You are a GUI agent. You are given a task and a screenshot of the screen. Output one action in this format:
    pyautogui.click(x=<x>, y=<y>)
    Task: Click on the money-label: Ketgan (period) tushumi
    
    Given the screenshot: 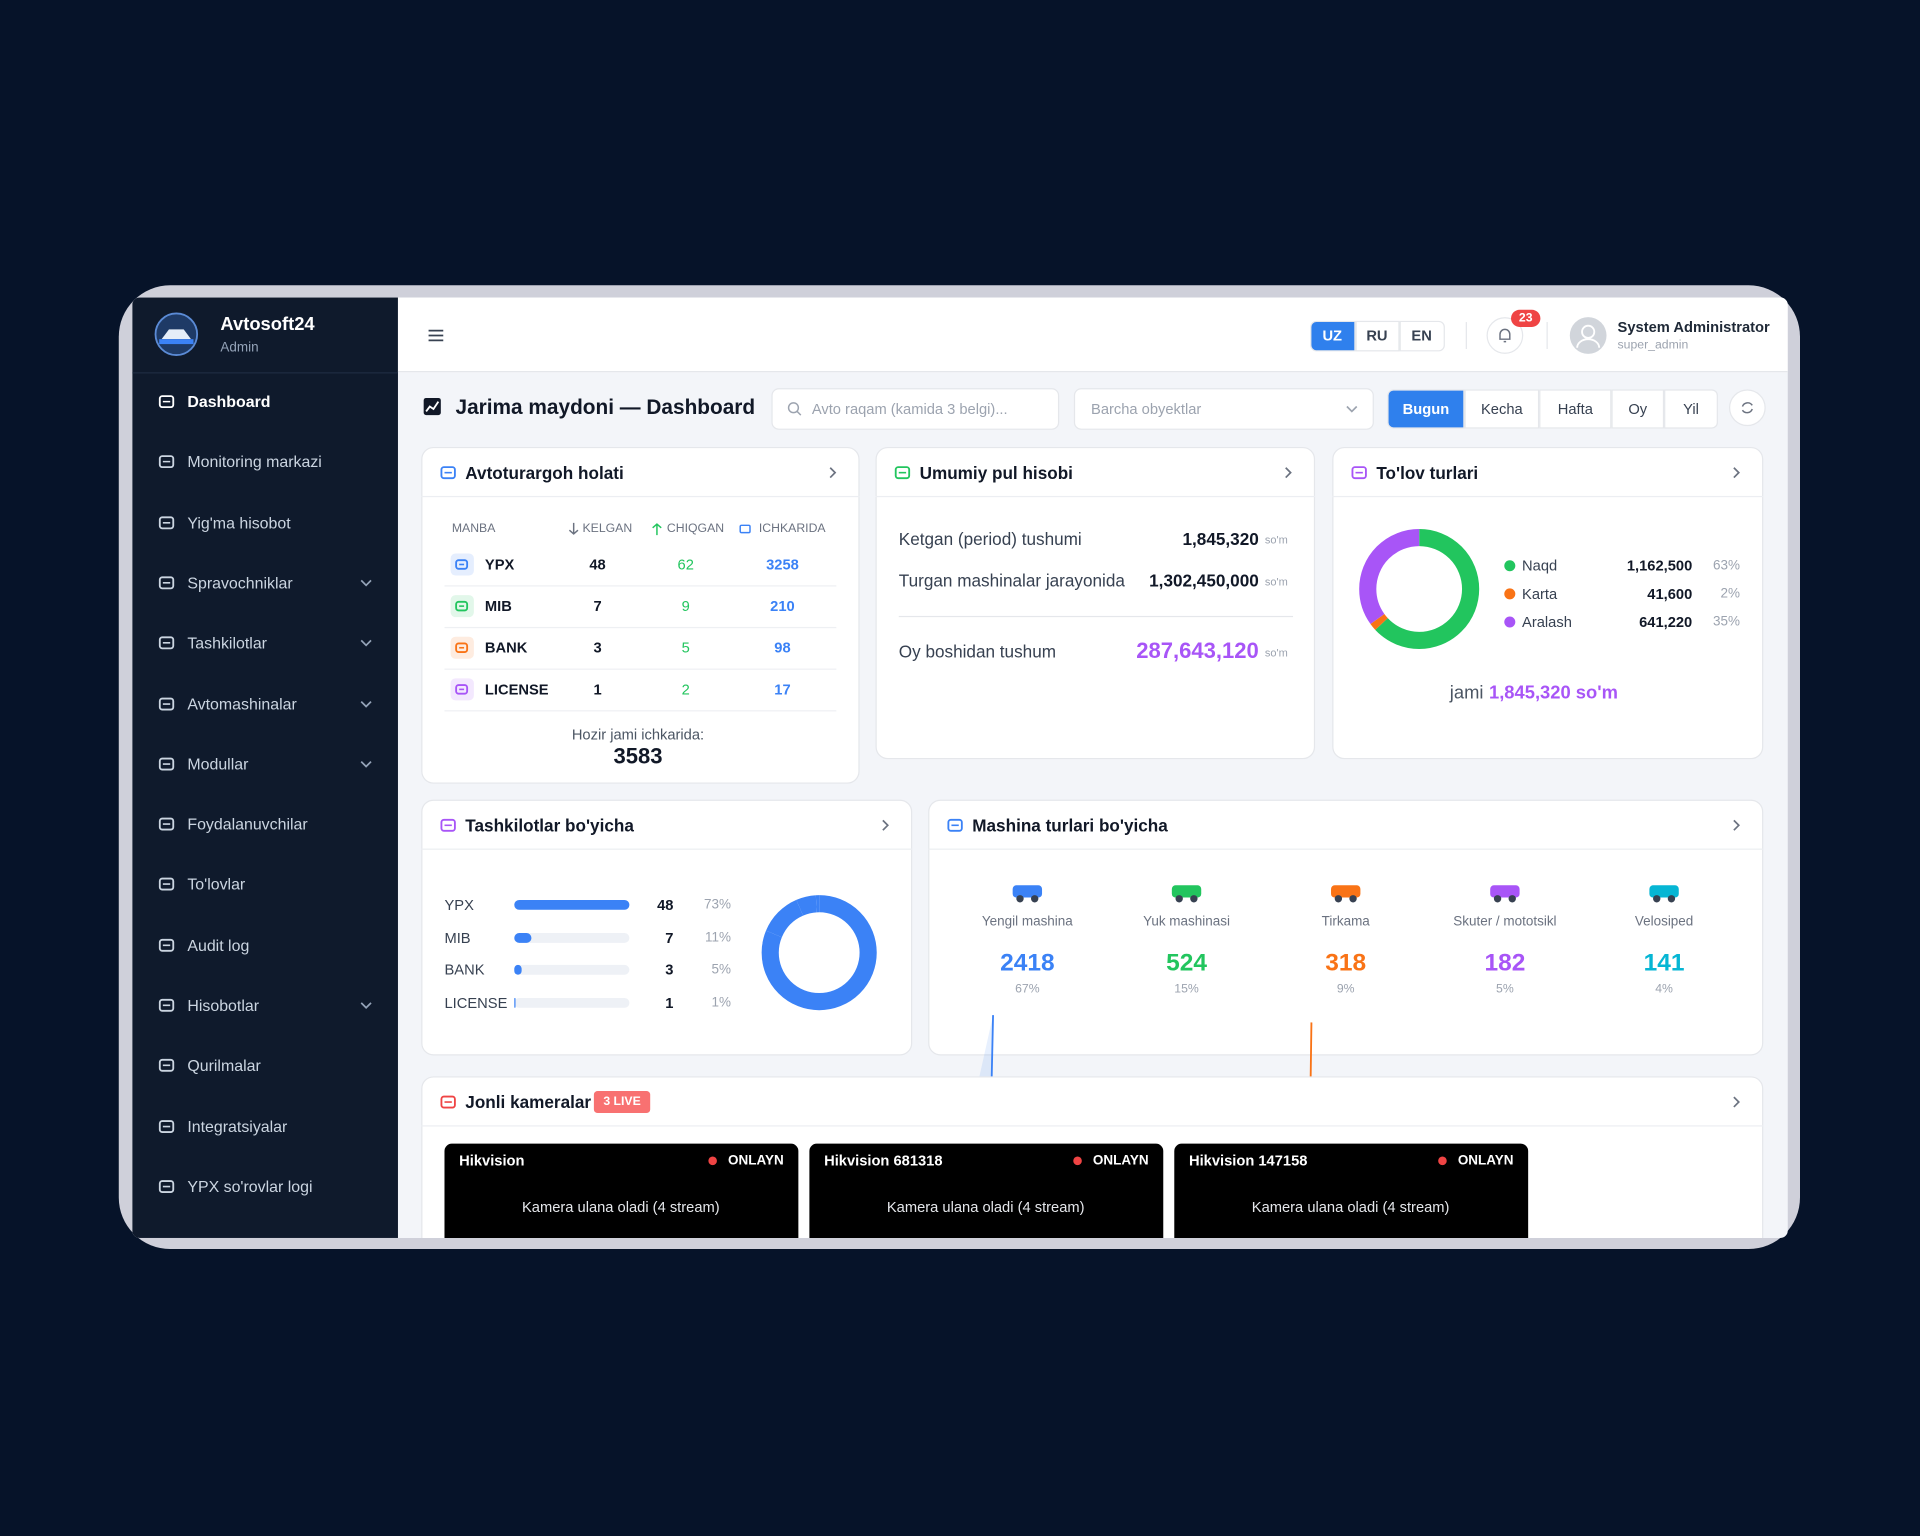 What is the action you would take?
    pyautogui.click(x=990, y=538)
    